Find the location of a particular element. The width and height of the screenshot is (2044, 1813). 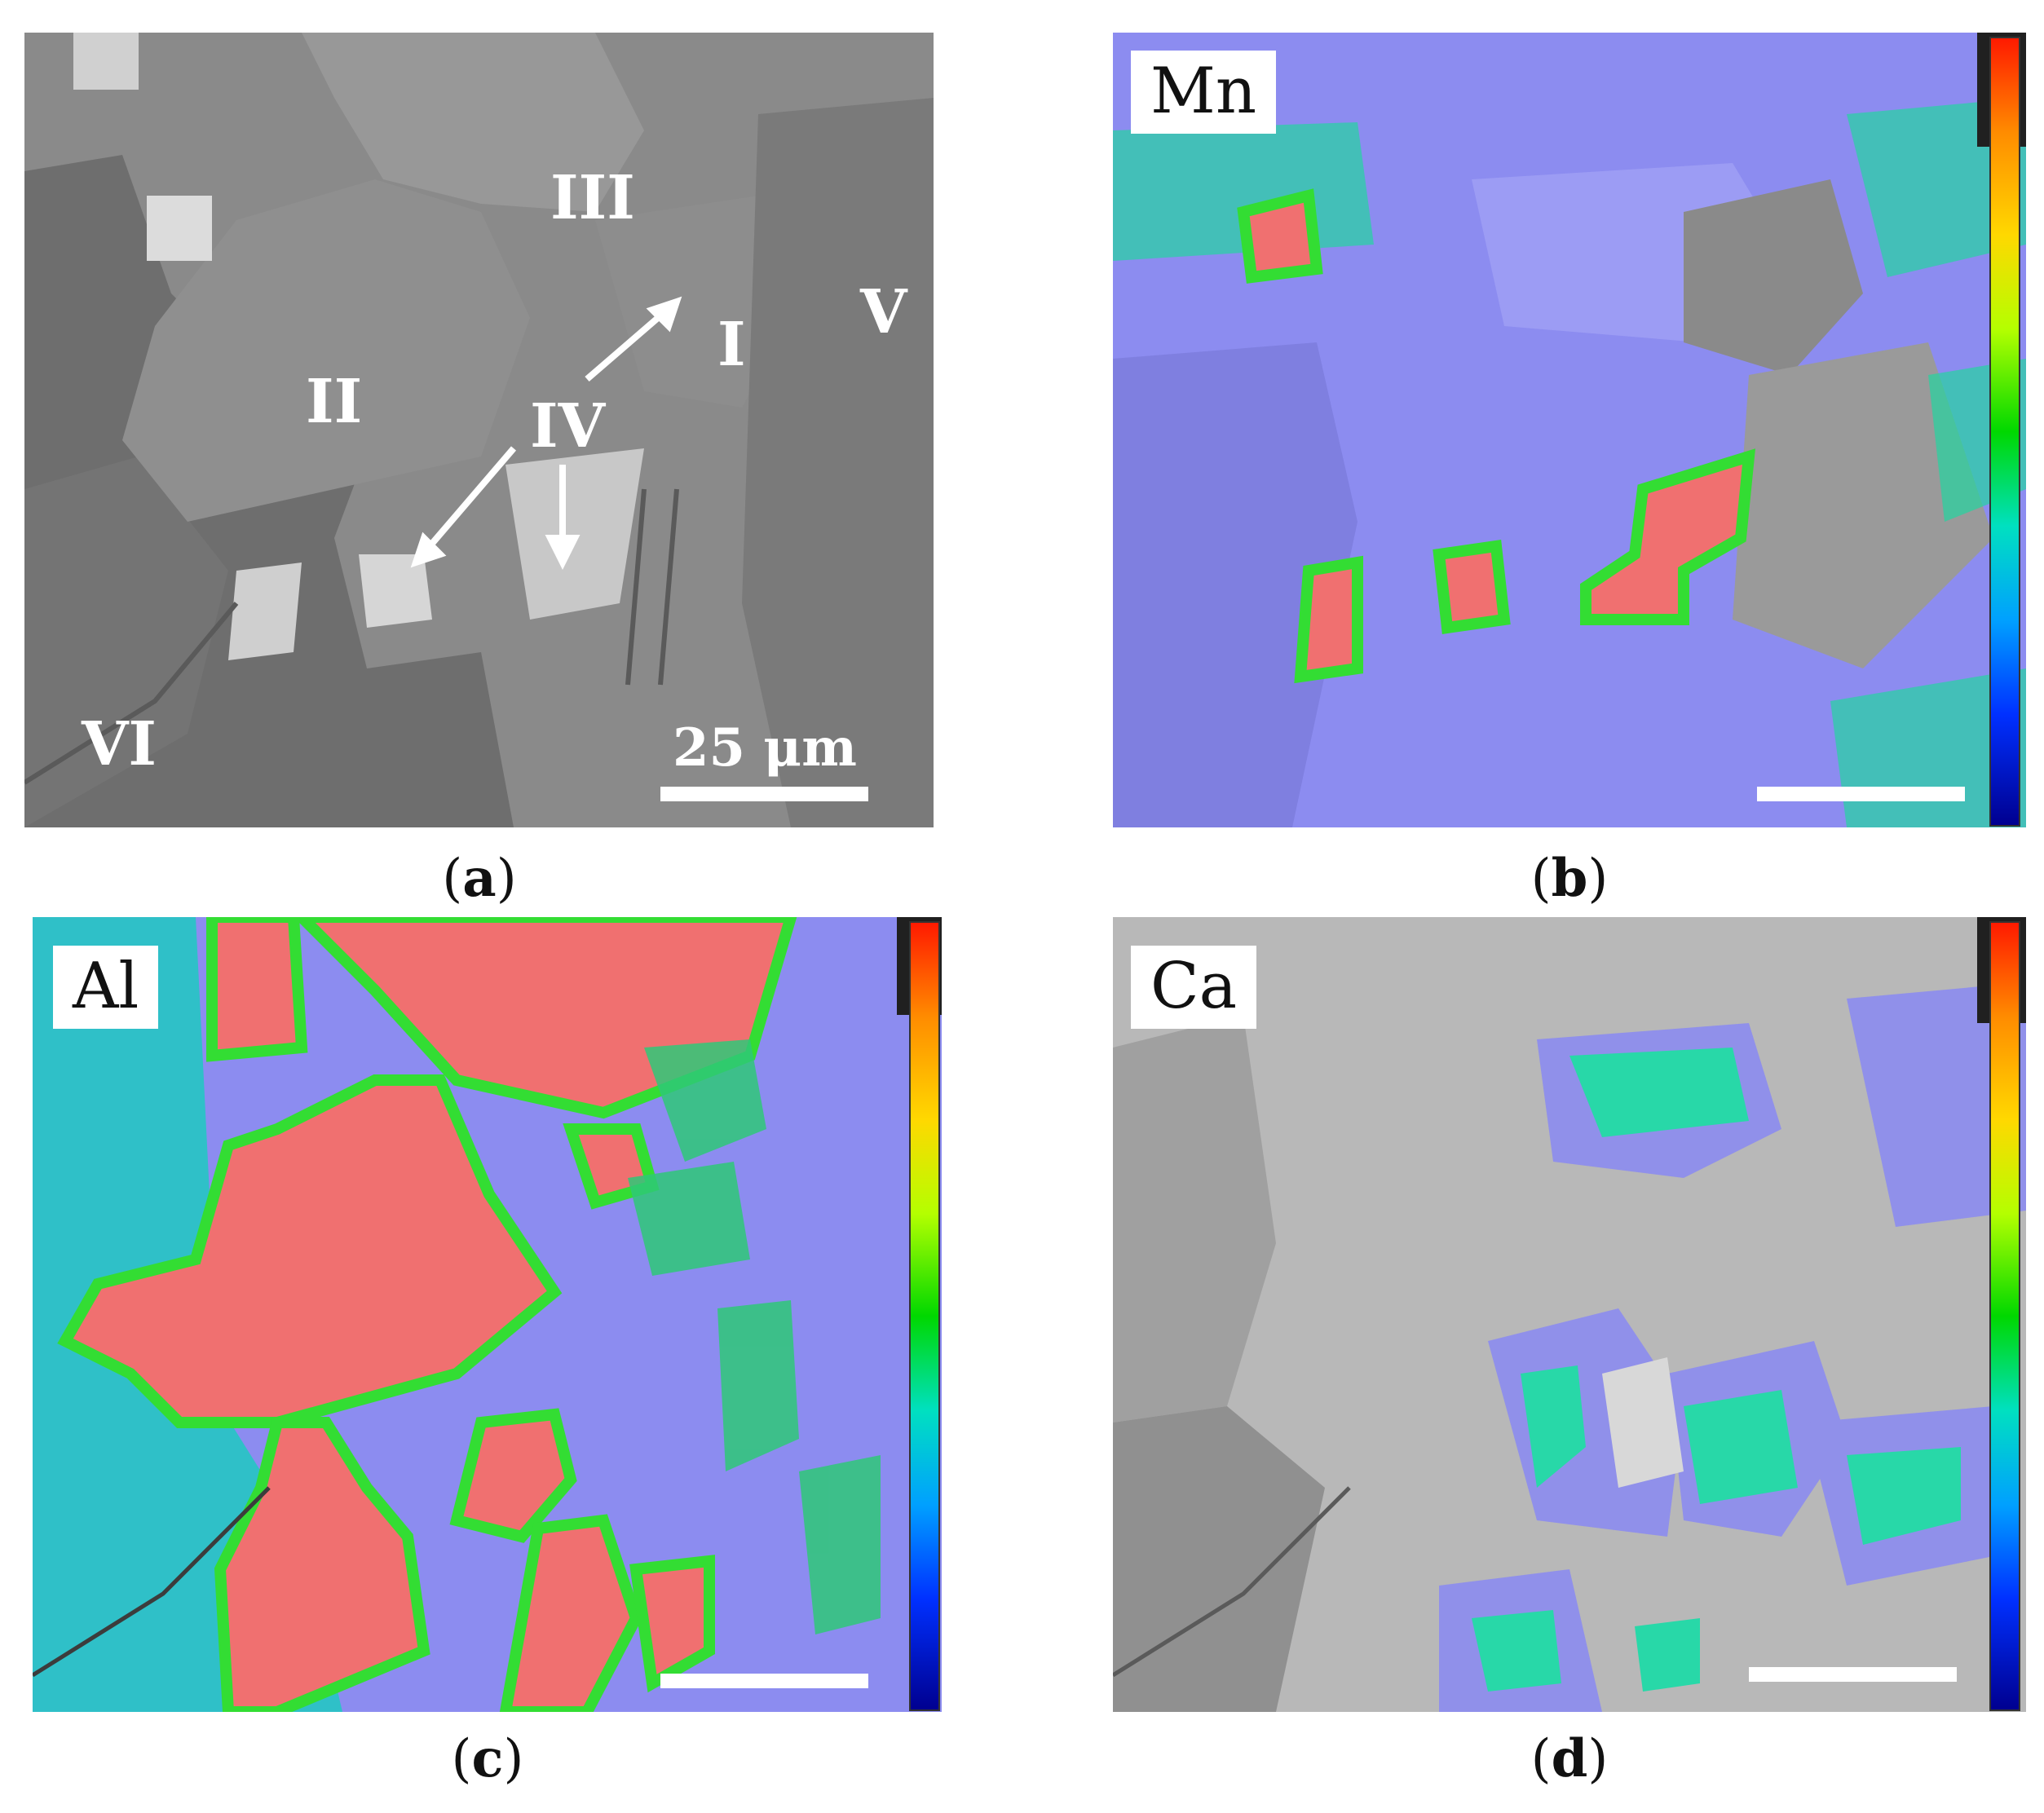

scale-bar-label: 25 μm is located at coordinates (765, 748).